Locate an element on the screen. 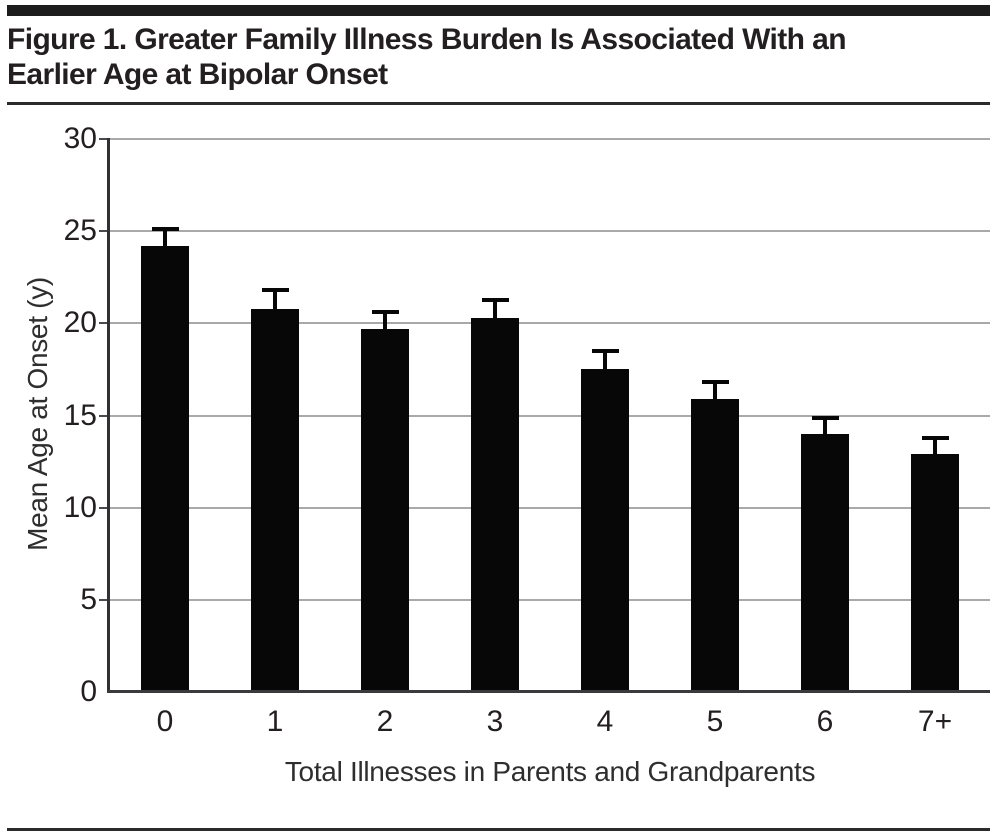 The width and height of the screenshot is (997, 840). figure-top-rule is located at coordinates (498, 10).